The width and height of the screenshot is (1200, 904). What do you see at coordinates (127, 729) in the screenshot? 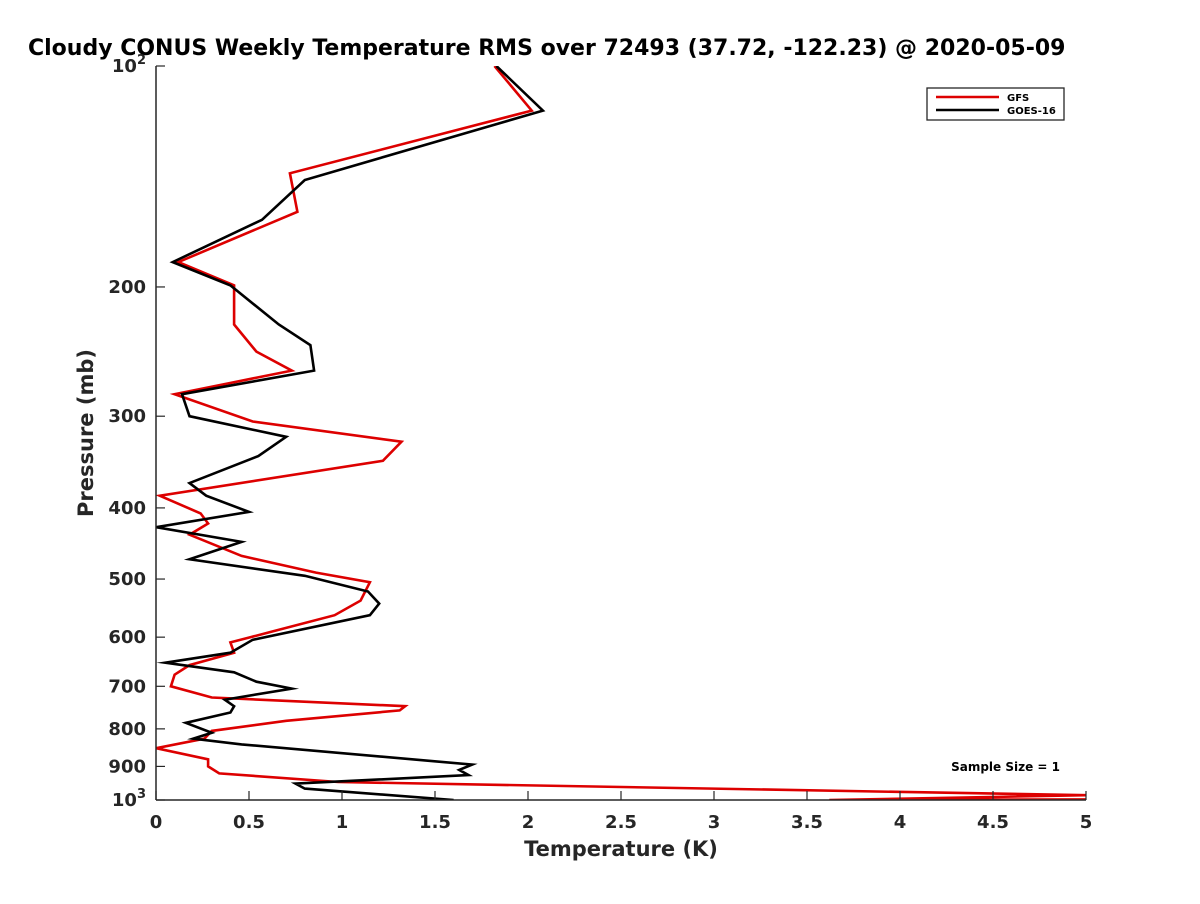
I see `y-tick-label: 800` at bounding box center [127, 729].